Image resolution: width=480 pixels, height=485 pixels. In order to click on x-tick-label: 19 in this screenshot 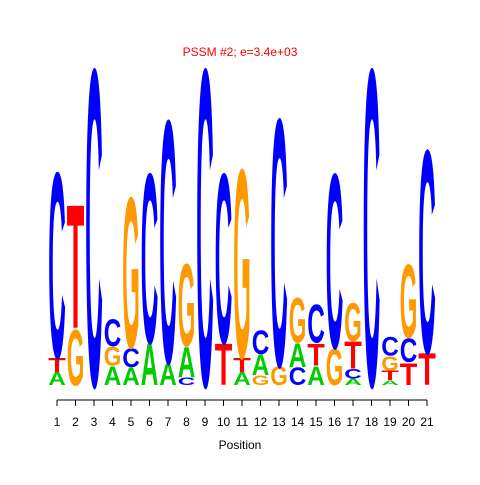, I will do `click(390, 422)`.